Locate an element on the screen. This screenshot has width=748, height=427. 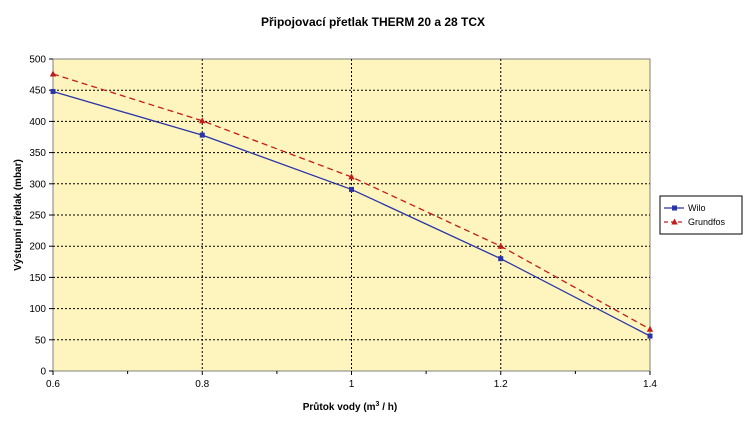
y-tick-label: 150 is located at coordinates (37, 278).